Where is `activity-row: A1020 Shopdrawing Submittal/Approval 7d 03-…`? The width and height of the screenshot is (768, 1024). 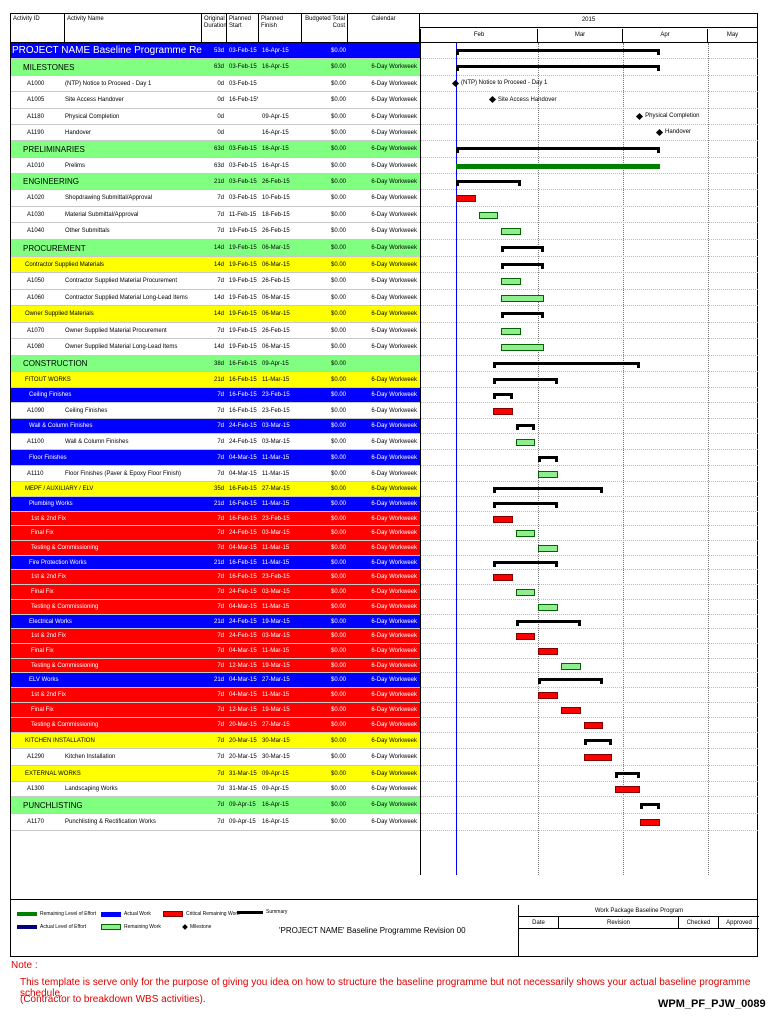
activity-row: A1020 Shopdrawing Submittal/Approval 7d 03-… is located at coordinates (215, 198).